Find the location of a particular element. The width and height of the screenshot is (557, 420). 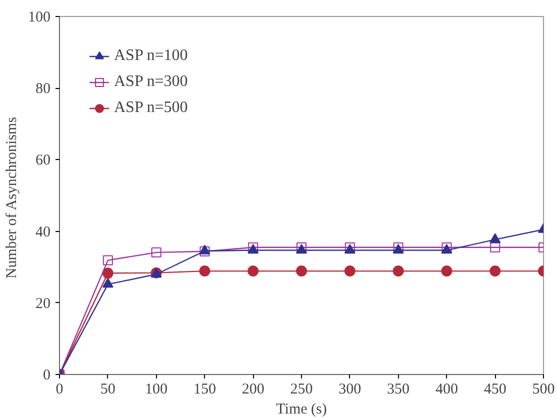

x-tick-label: 400 is located at coordinates (446, 390).